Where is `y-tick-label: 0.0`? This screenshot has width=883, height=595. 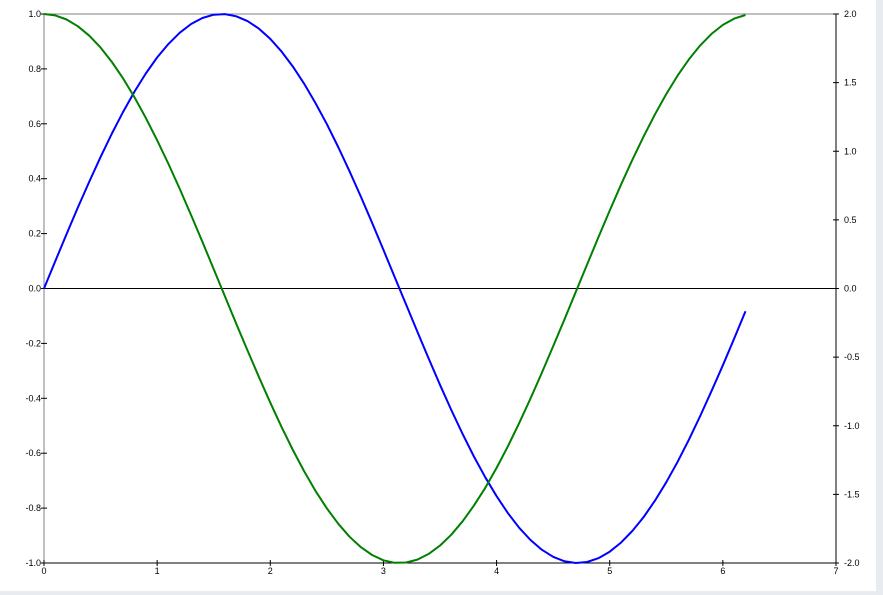
y-tick-label: 0.0 is located at coordinates (34, 289).